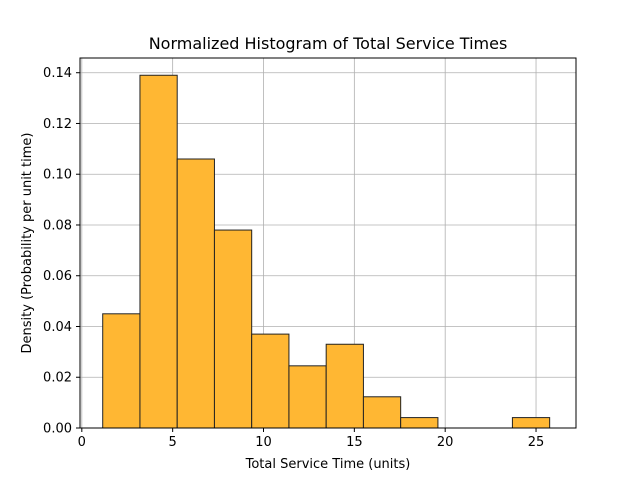 This screenshot has width=640, height=480. What do you see at coordinates (27, 243) in the screenshot?
I see `y-axis-label: Density (Probability per unit time)` at bounding box center [27, 243].